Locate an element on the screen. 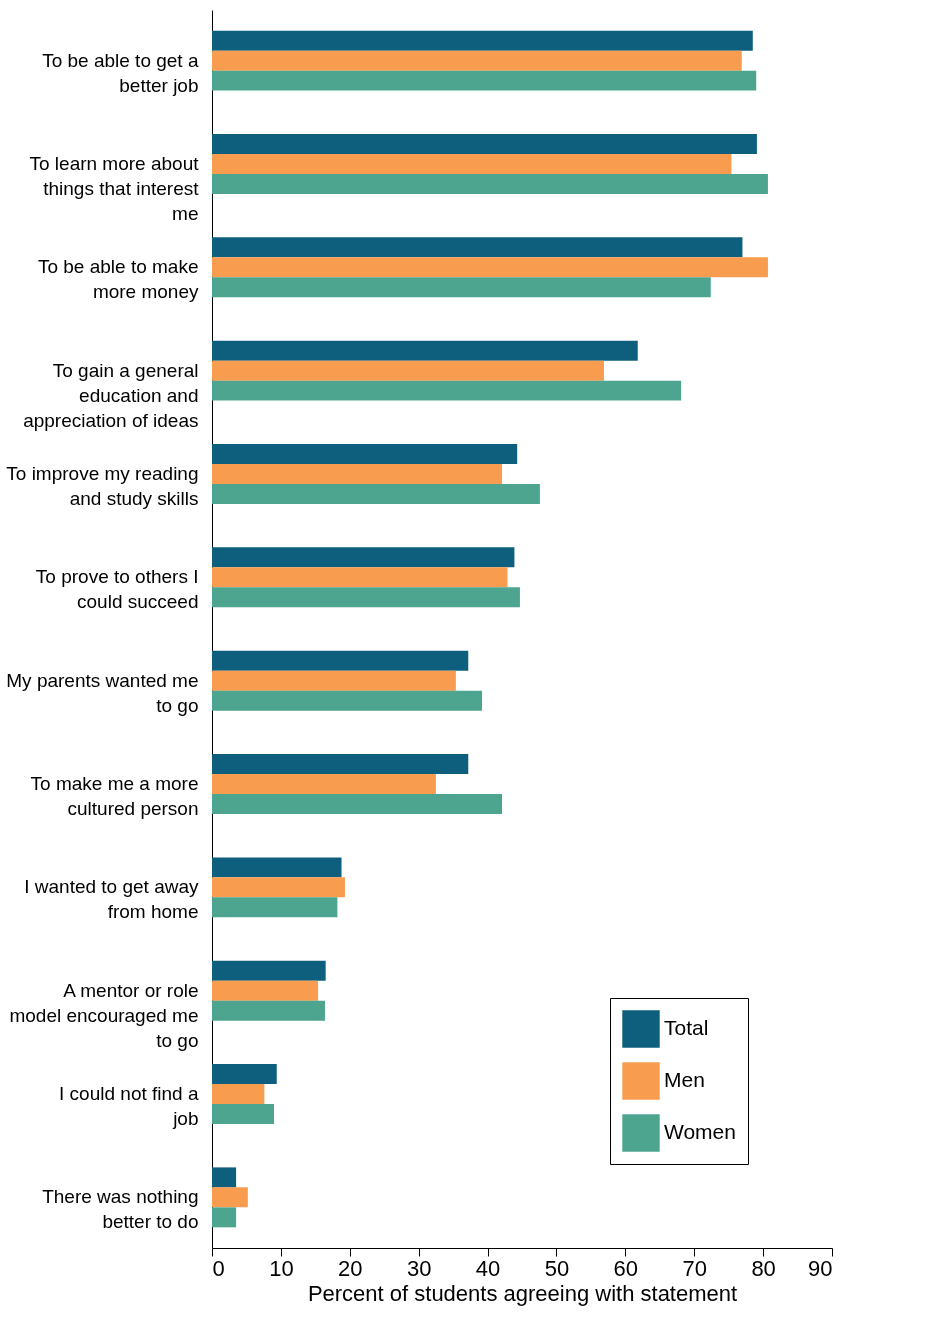 Image resolution: width=937 pixels, height=1331 pixels. legend-label: Men is located at coordinates (684, 1079).